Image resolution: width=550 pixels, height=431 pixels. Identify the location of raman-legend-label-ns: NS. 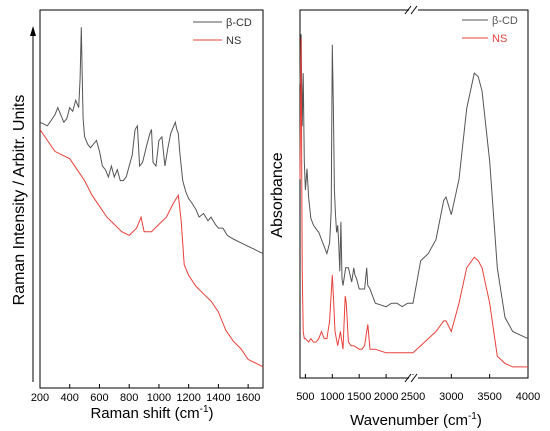
(233, 41).